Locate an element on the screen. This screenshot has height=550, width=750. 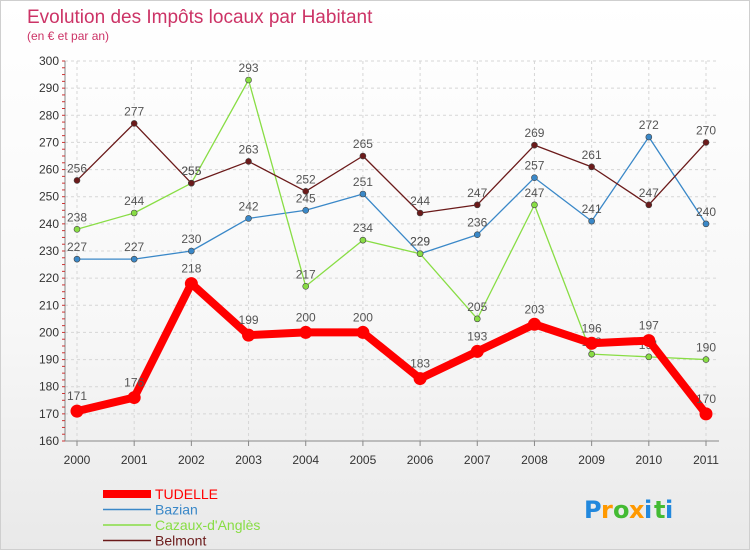
data-label-tudelle: 197 is located at coordinates (649, 326).